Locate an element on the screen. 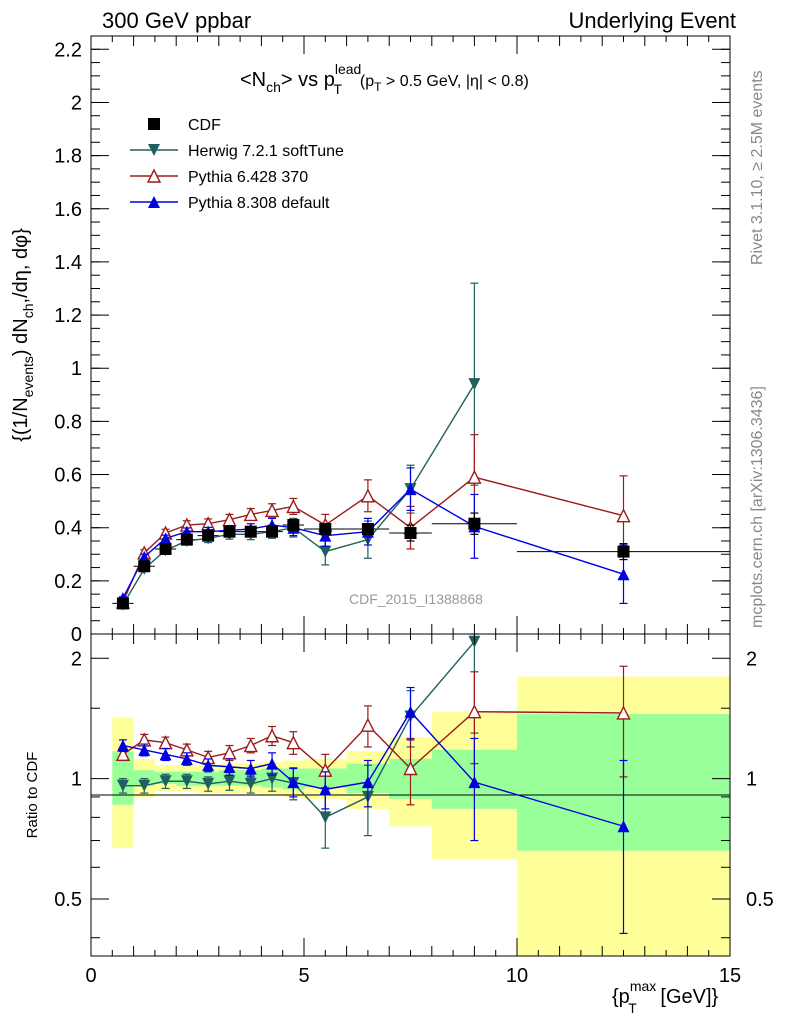 This screenshot has height=1024, width=786. main-ytick-label: 2 is located at coordinates (76, 103).